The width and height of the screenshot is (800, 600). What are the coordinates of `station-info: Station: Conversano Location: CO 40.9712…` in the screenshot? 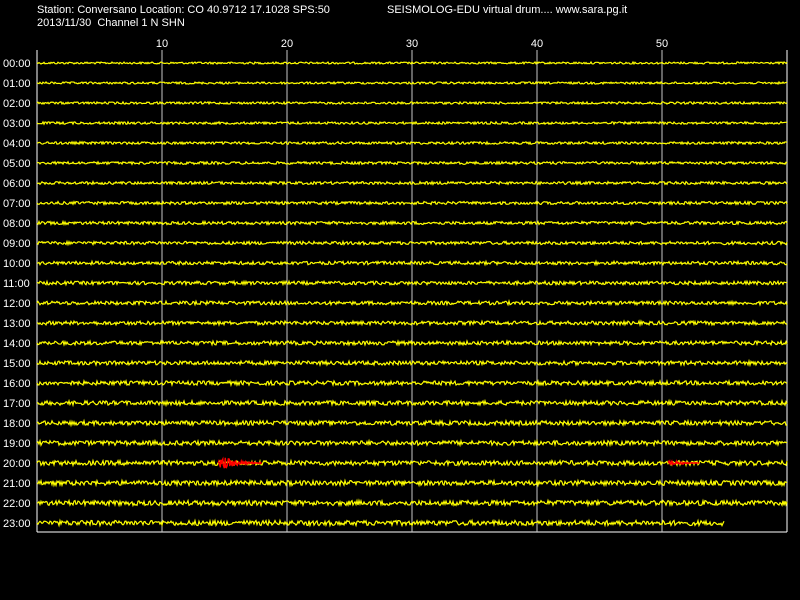 It's located at (183, 10).